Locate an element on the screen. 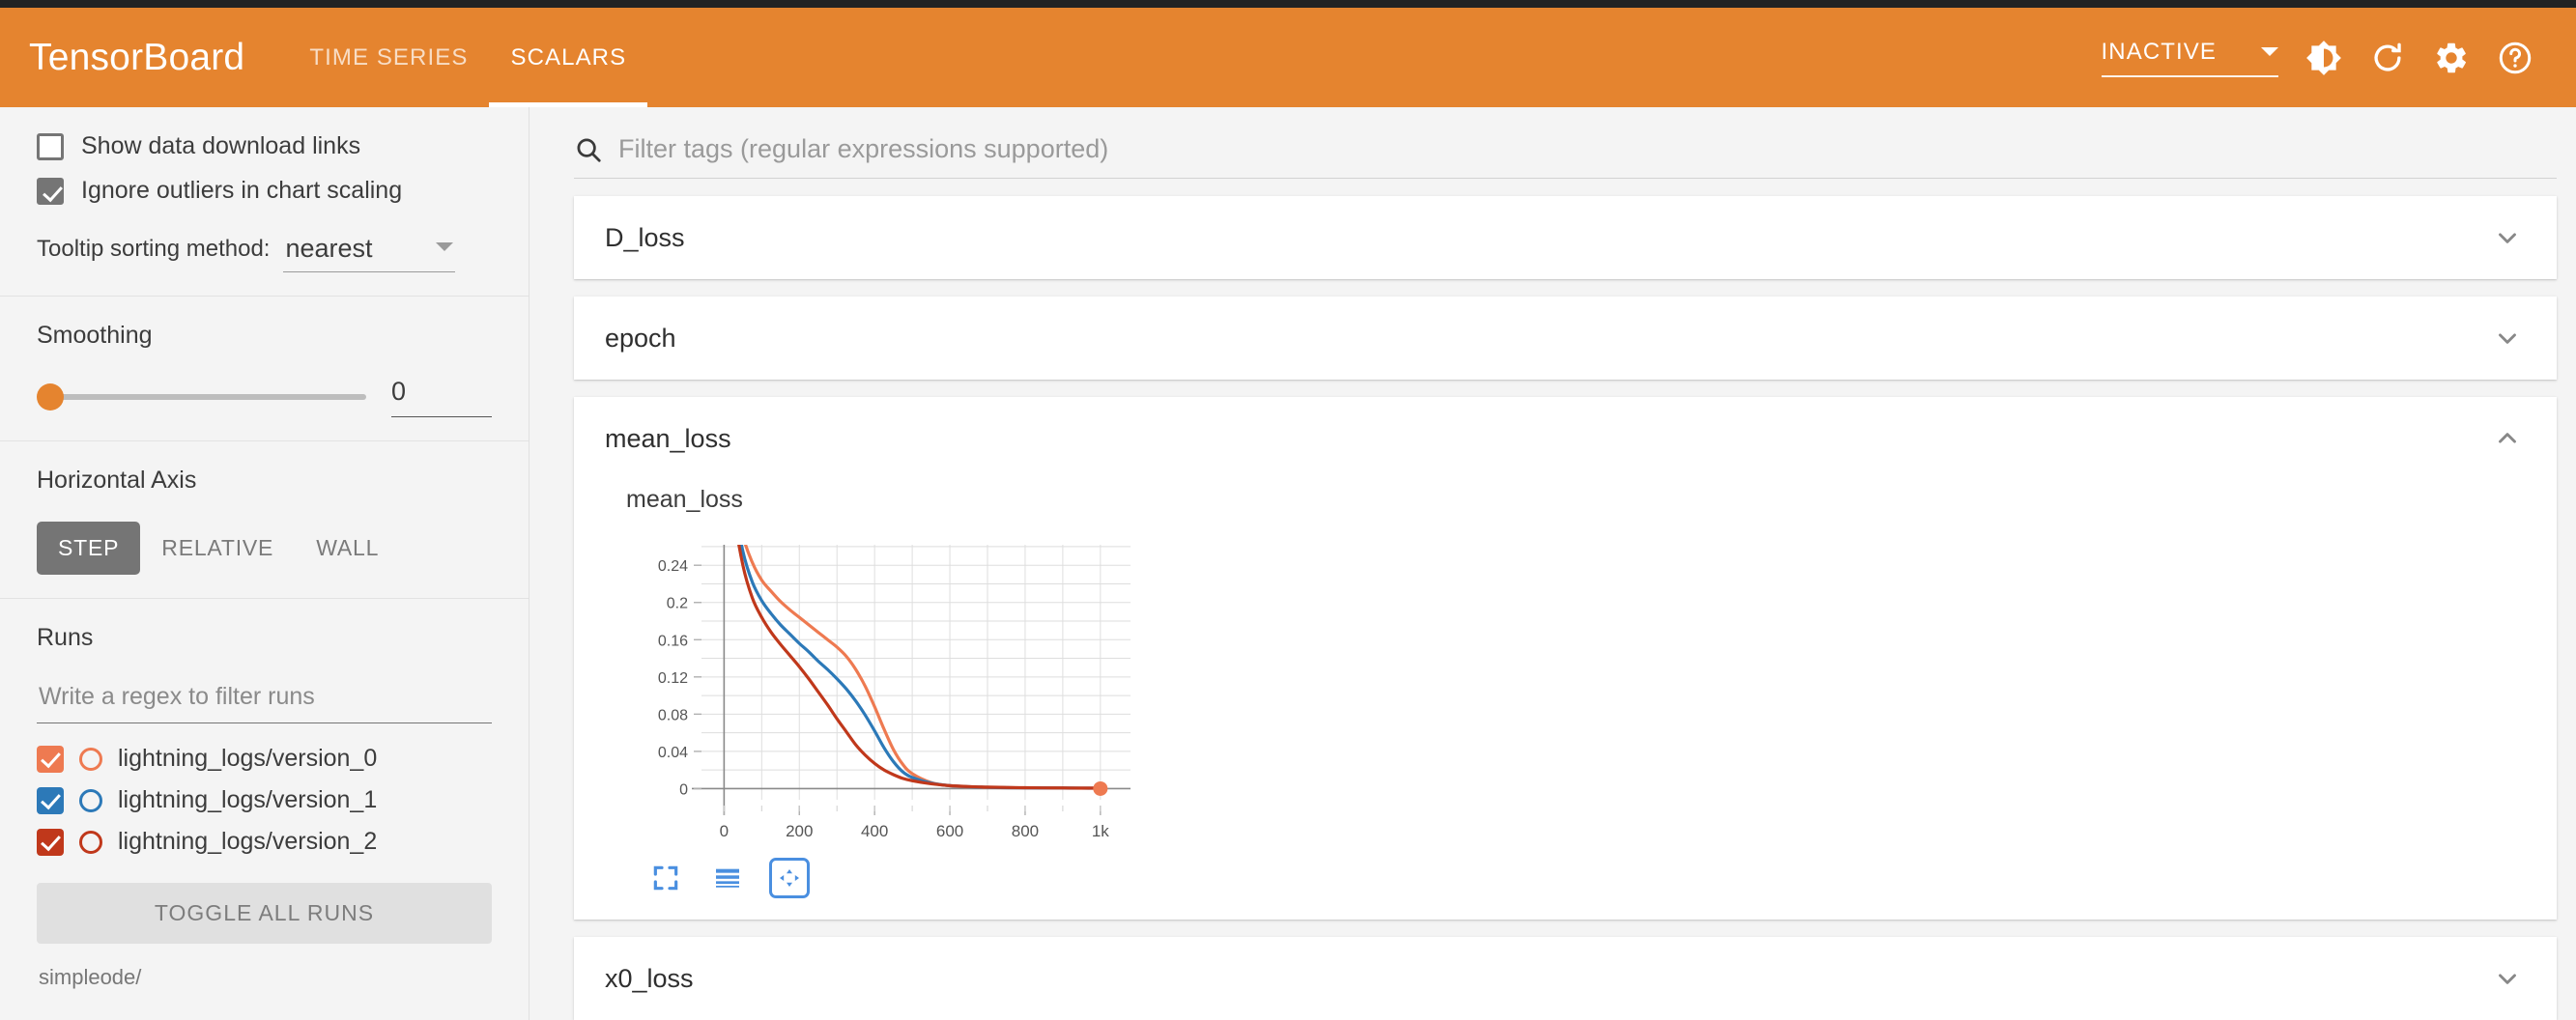 Image resolution: width=2576 pixels, height=1020 pixels. runs-filter-input: Write a regex to filter runs is located at coordinates (264, 701).